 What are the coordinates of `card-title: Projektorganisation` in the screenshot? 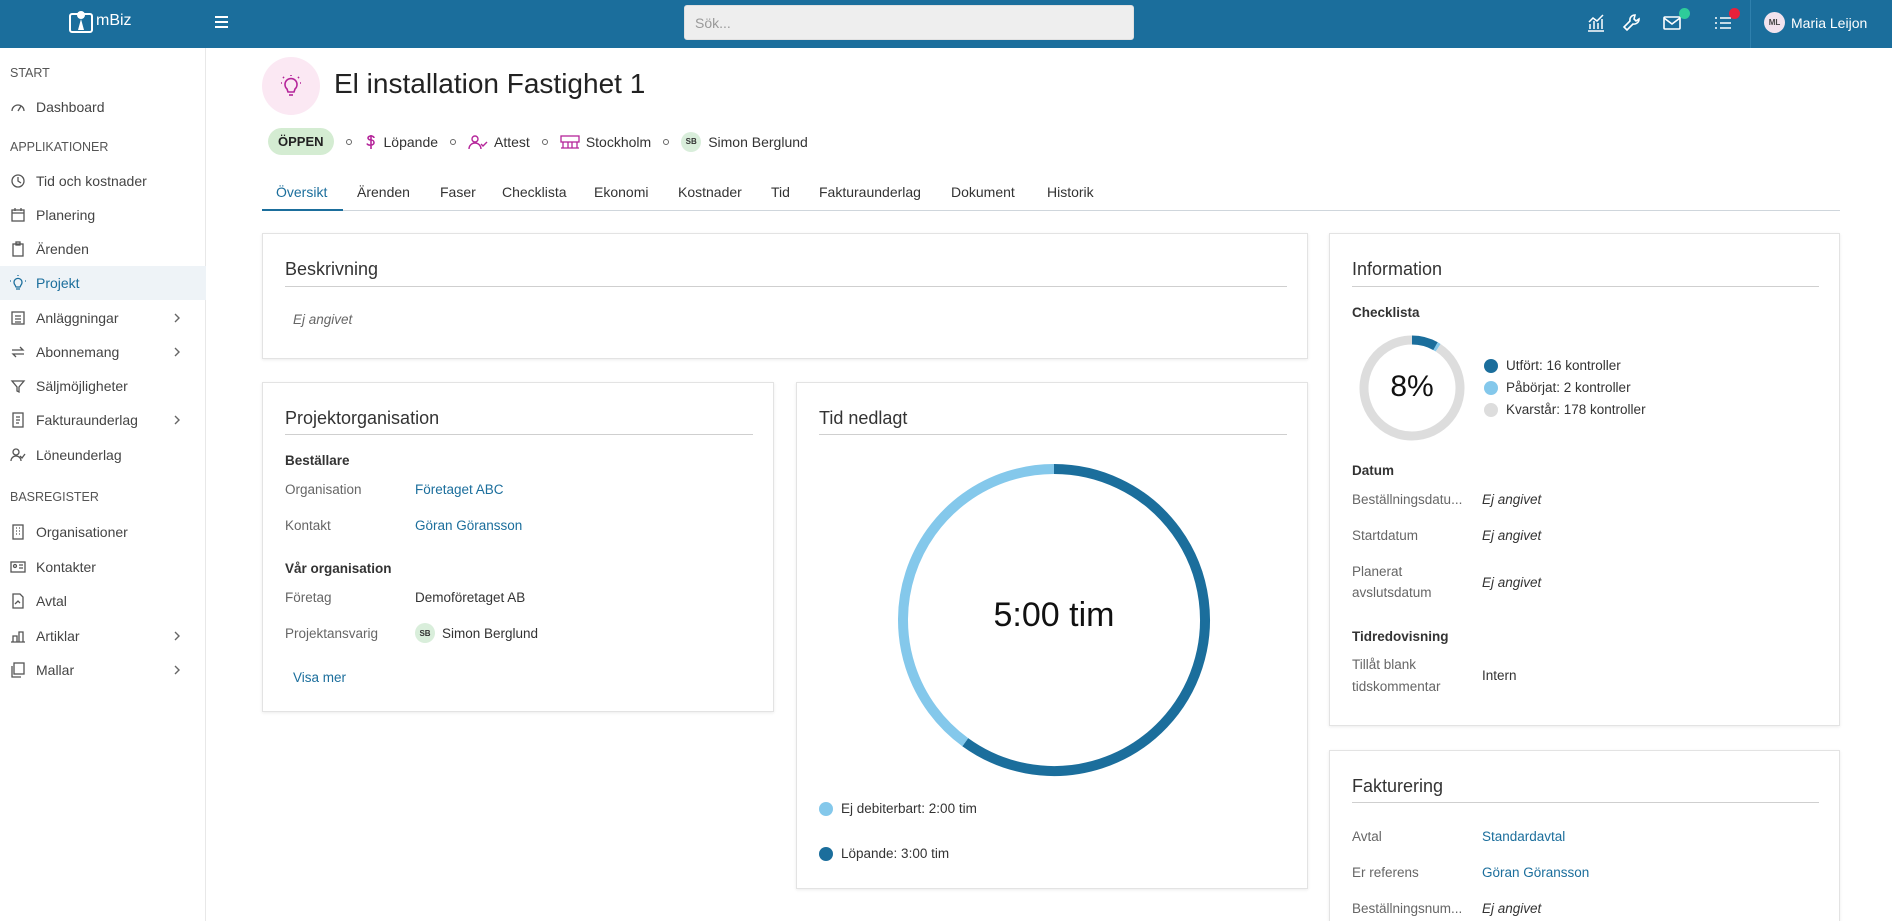 It's located at (362, 418).